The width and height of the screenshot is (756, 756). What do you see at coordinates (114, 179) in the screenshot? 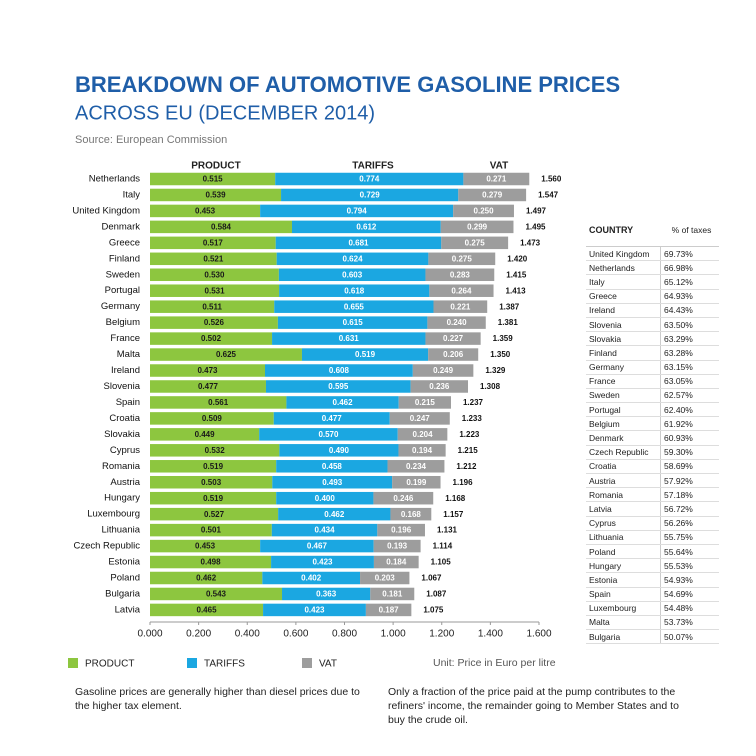
I see `y-tick-label: Netherlands` at bounding box center [114, 179].